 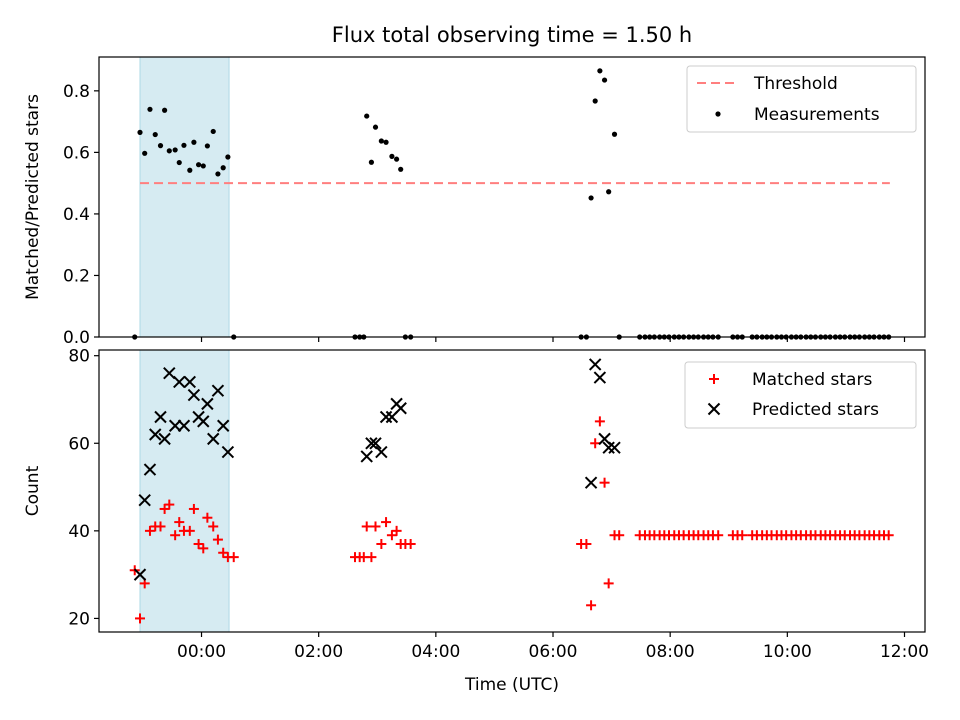 What do you see at coordinates (553, 652) in the screenshot?
I see `x-tick-label: 06:00` at bounding box center [553, 652].